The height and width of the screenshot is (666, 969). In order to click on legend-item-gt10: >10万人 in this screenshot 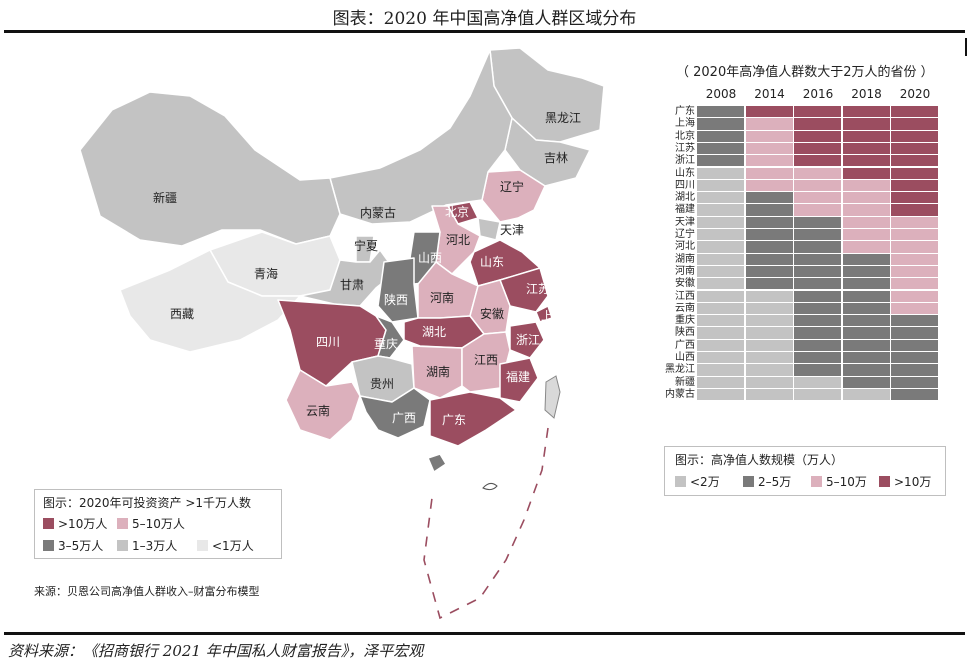, I will do `click(75, 523)`.